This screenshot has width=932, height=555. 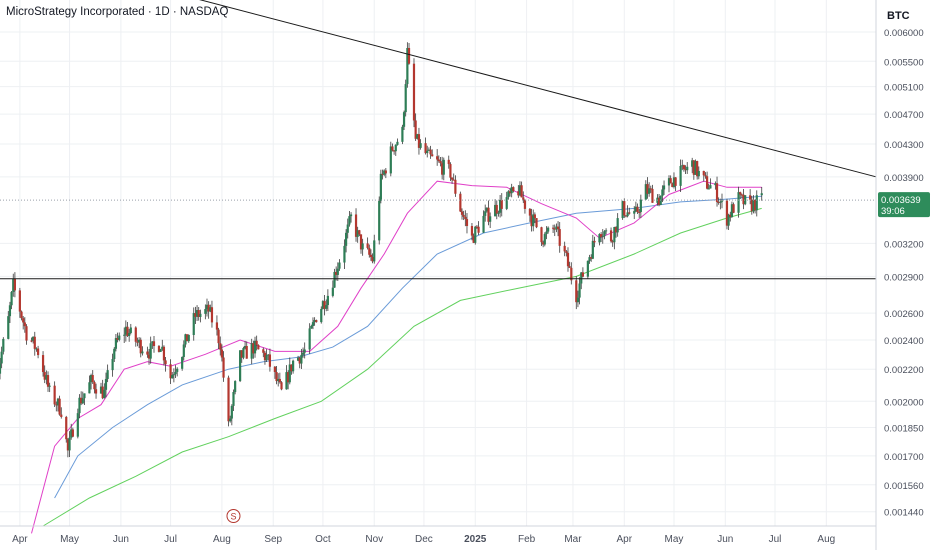 I want to click on x-tick-label: Jun, so click(x=121, y=539).